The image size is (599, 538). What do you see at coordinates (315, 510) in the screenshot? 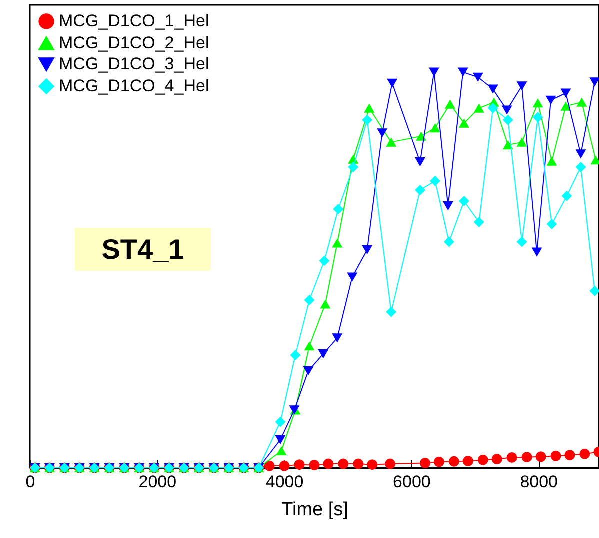
I see `x-axis-title: Time [s]` at bounding box center [315, 510].